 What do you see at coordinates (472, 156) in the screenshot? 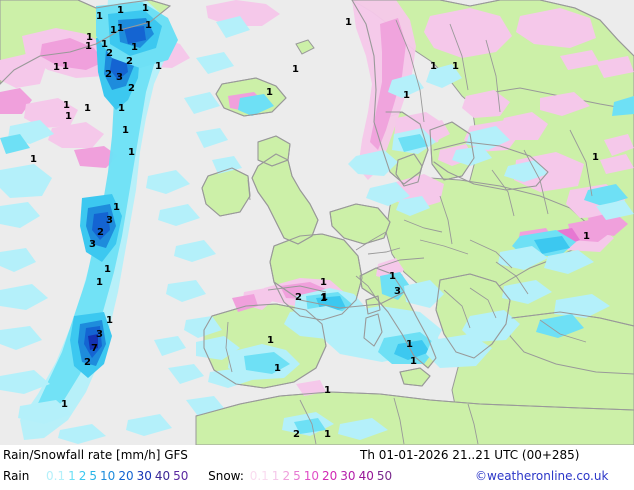
I see `rain-poland-r` at bounding box center [472, 156].